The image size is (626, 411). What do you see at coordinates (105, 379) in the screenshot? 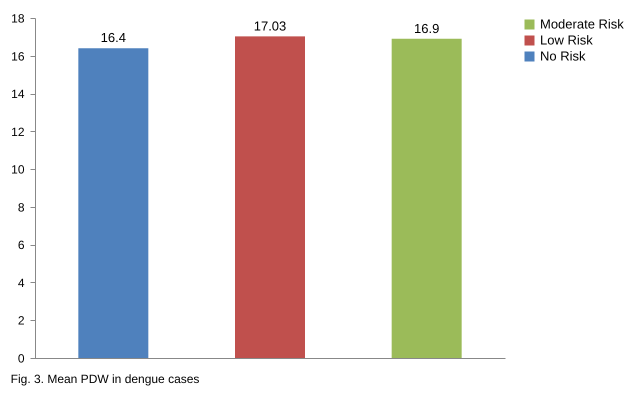
I see `caption: Fig. 3. Mean PDW in dengue cases` at bounding box center [105, 379].